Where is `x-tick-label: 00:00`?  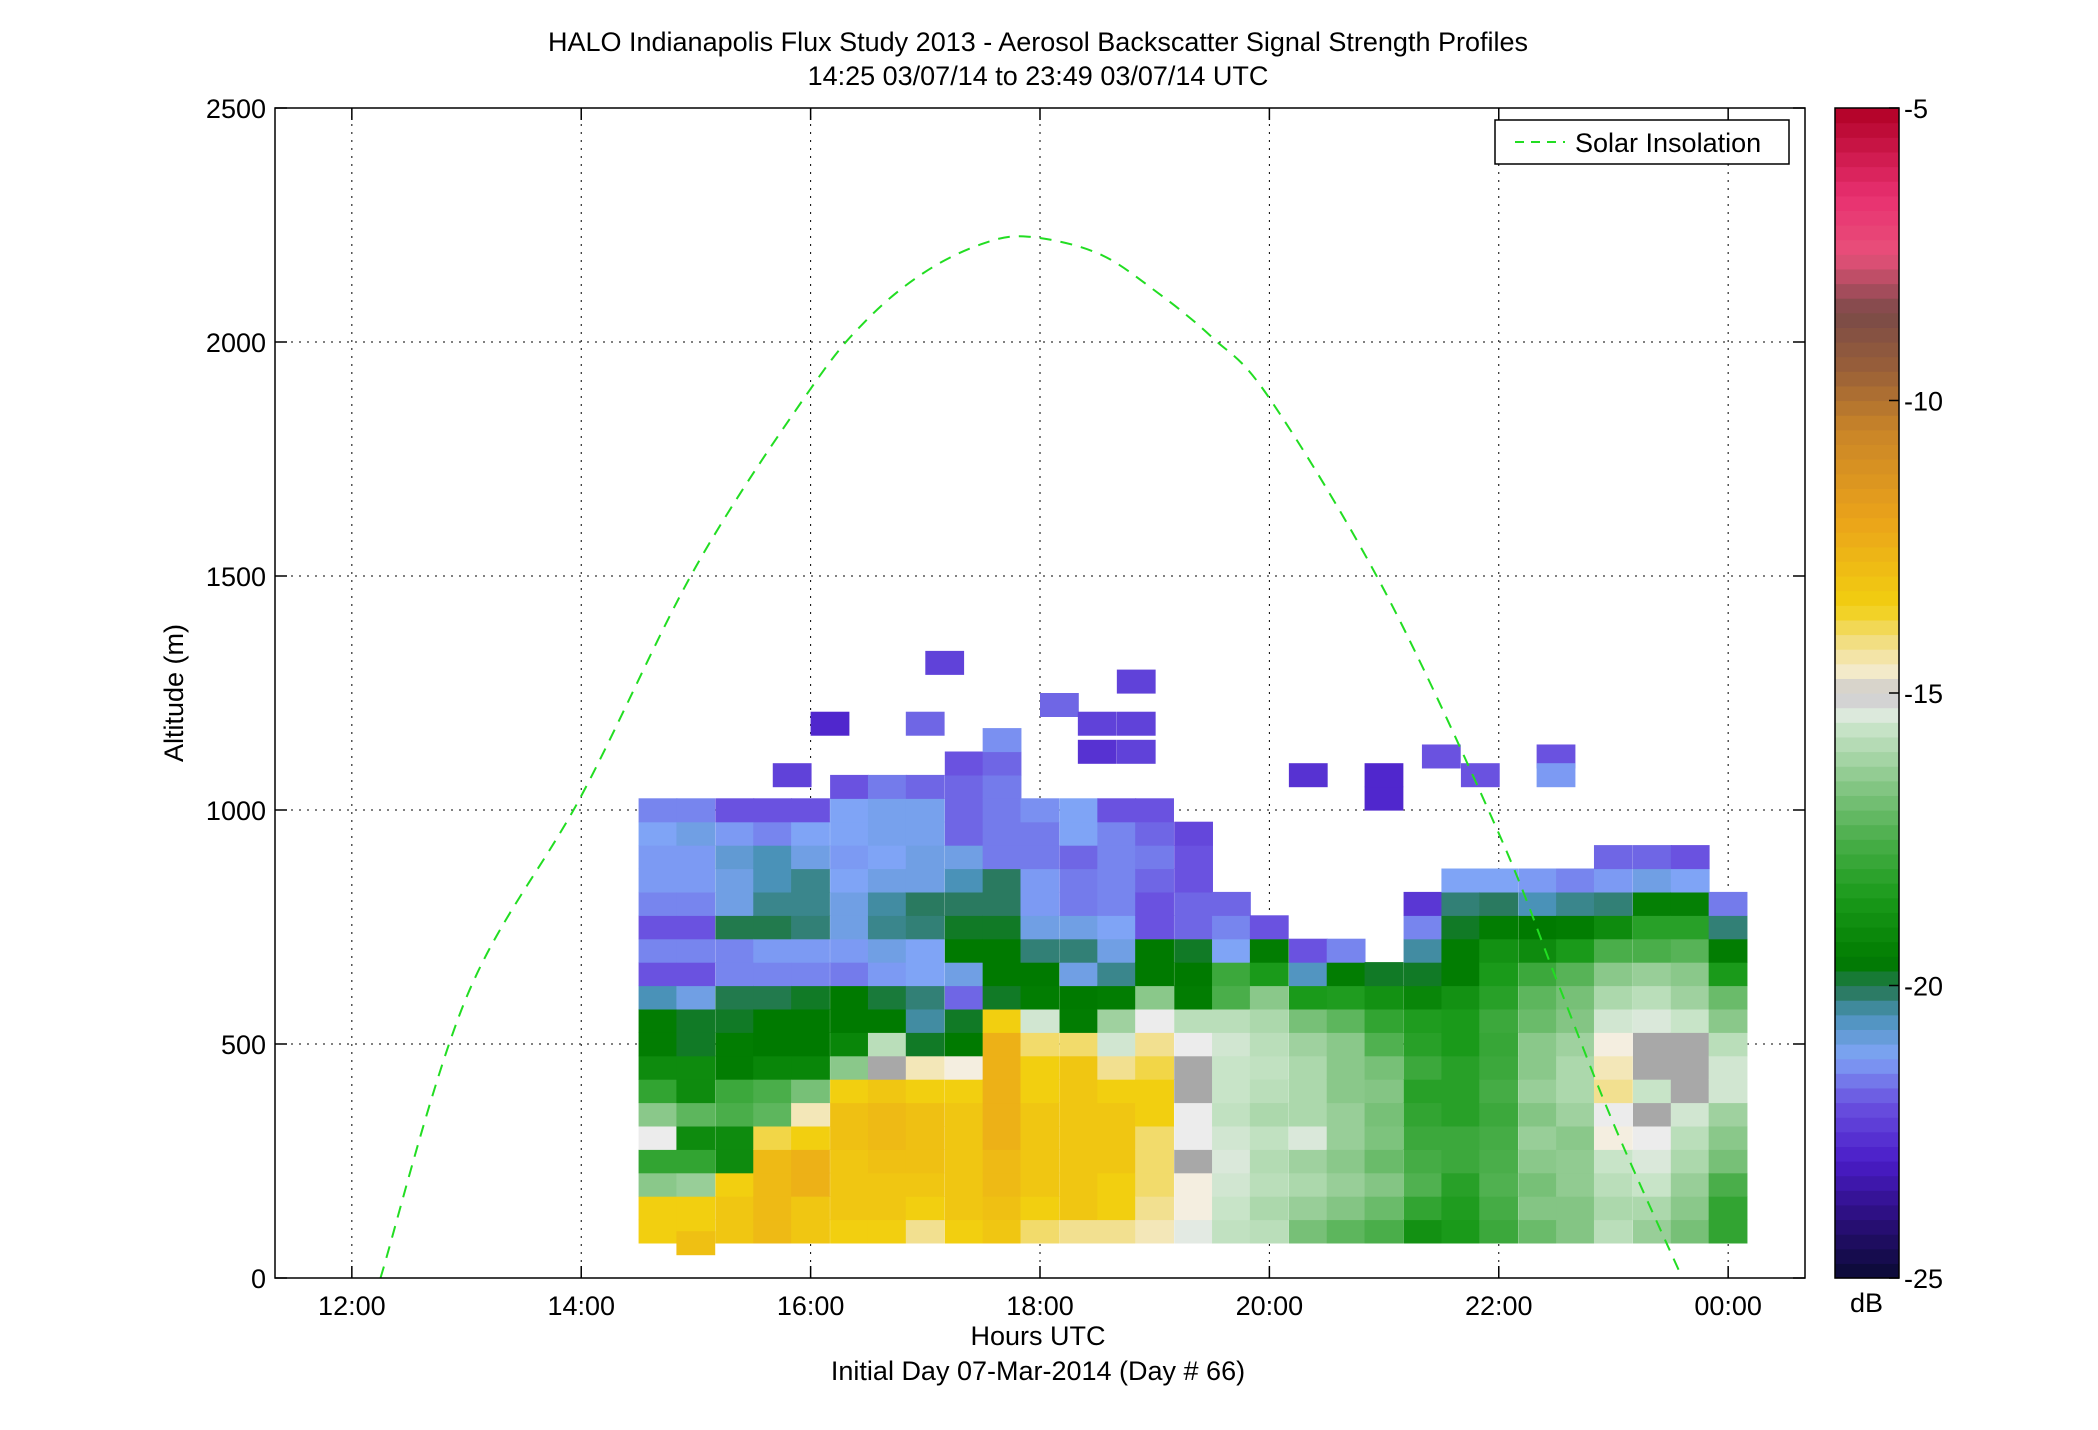 x-tick-label: 00:00 is located at coordinates (1728, 1306).